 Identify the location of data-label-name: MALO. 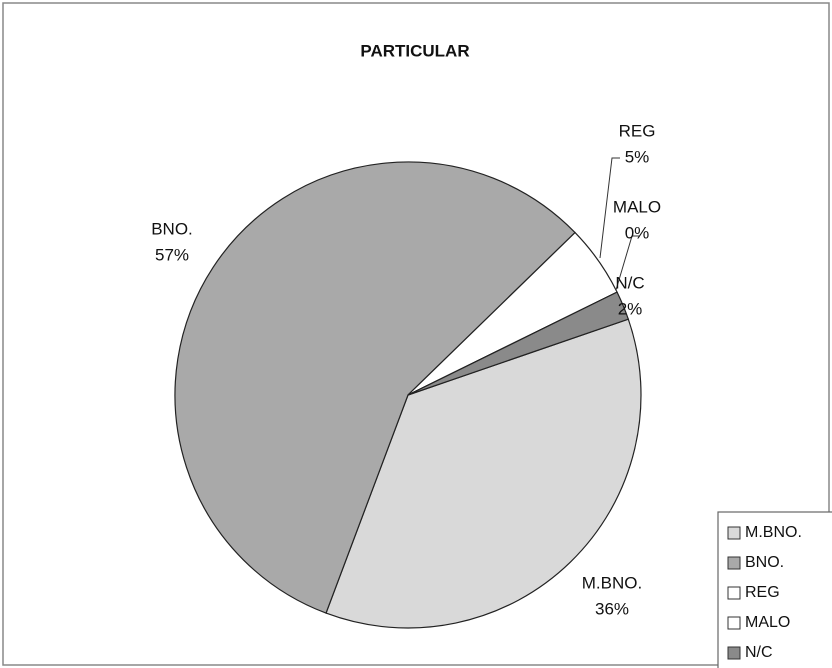
(637, 206).